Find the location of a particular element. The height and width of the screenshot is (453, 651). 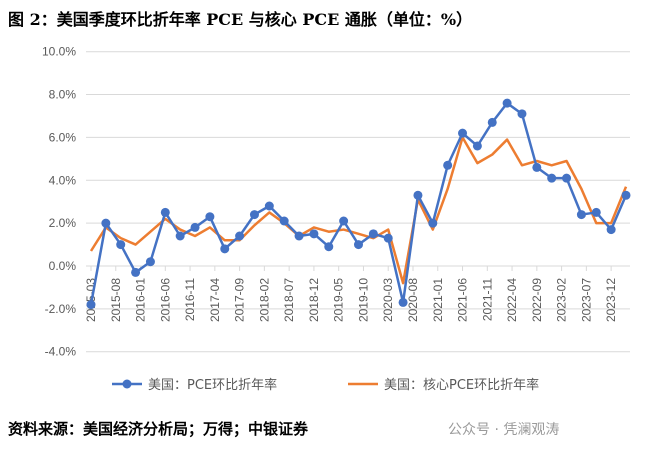

x-tick-label: 2016-11 is located at coordinates (190, 299).